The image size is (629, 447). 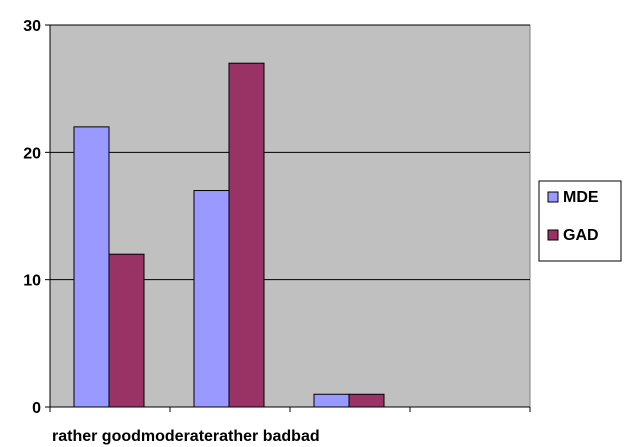 What do you see at coordinates (580, 221) in the screenshot?
I see `legend: MDE GAD` at bounding box center [580, 221].